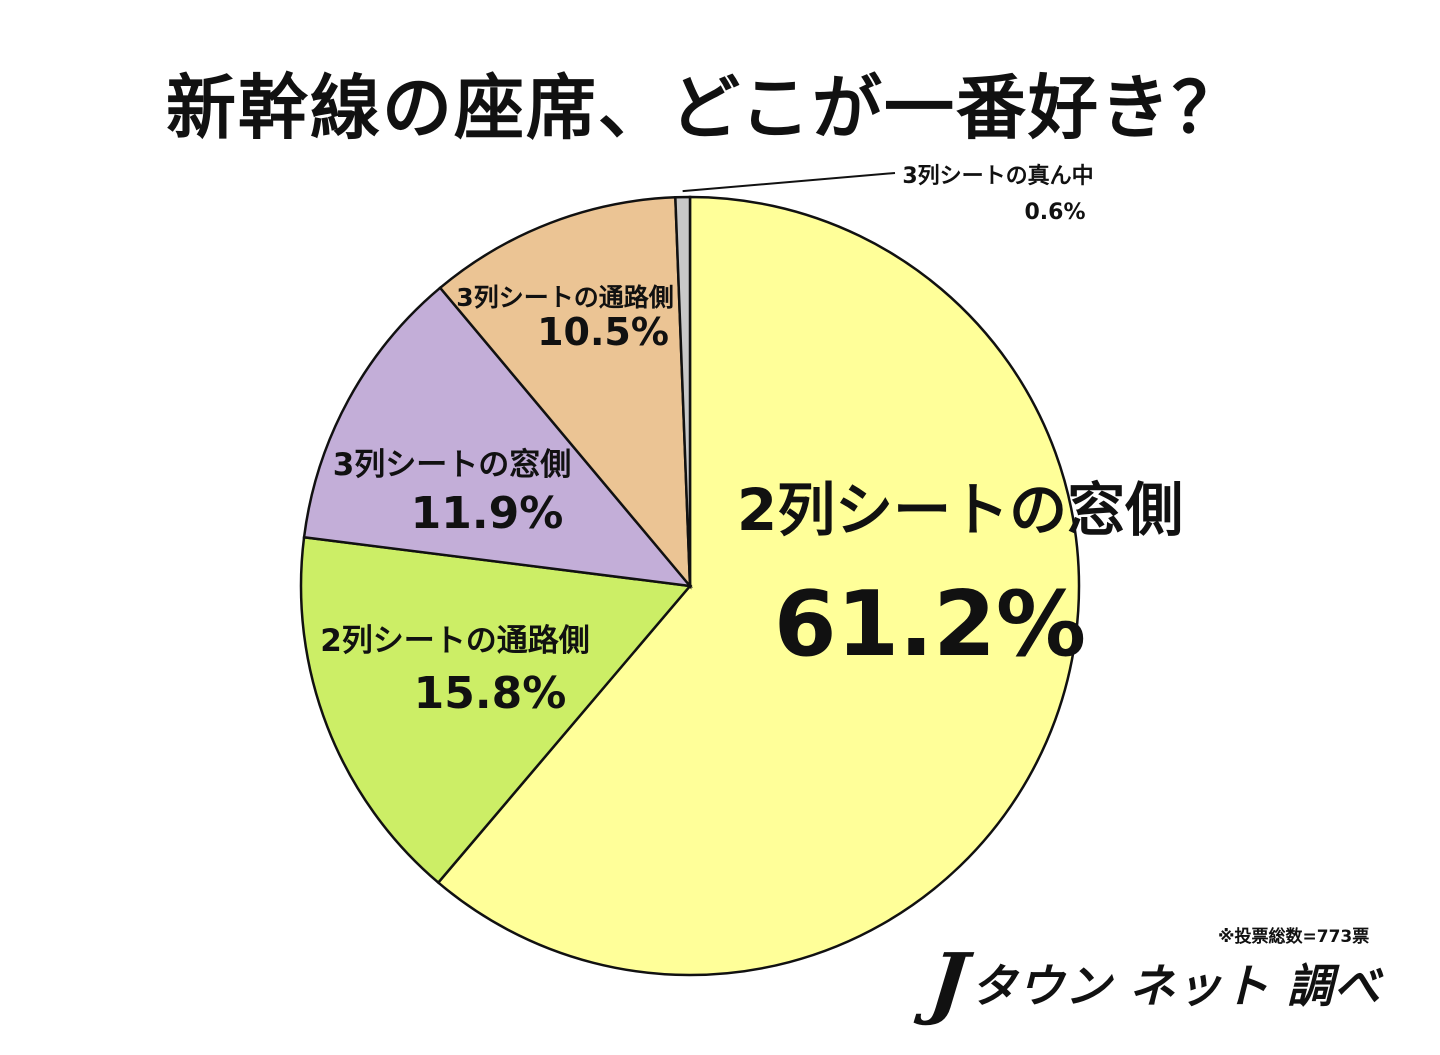  I want to click on jtown-net-logo: J タウン ネット 調べ, so click(1153, 982).